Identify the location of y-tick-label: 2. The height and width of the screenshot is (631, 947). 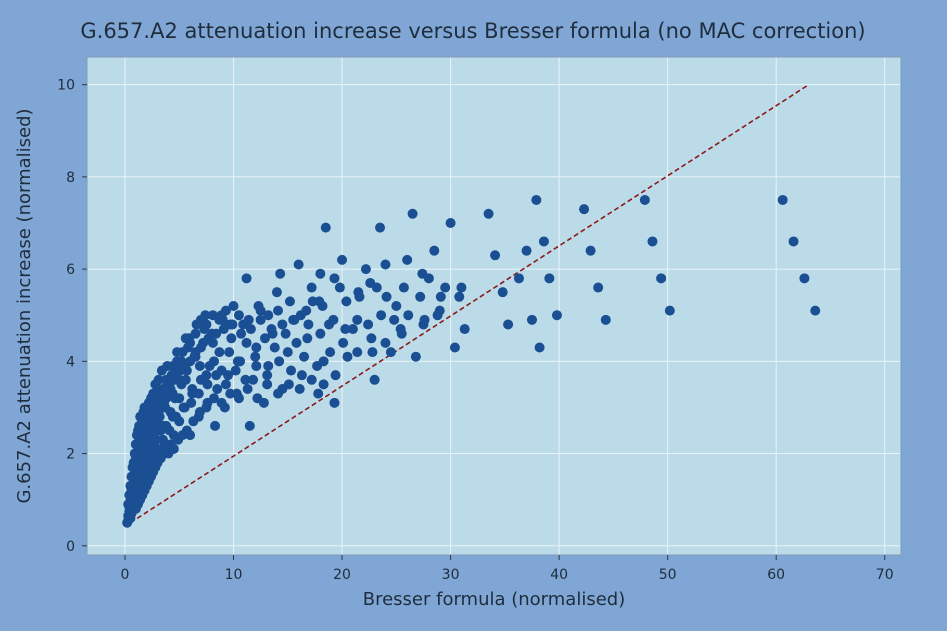
(70, 455).